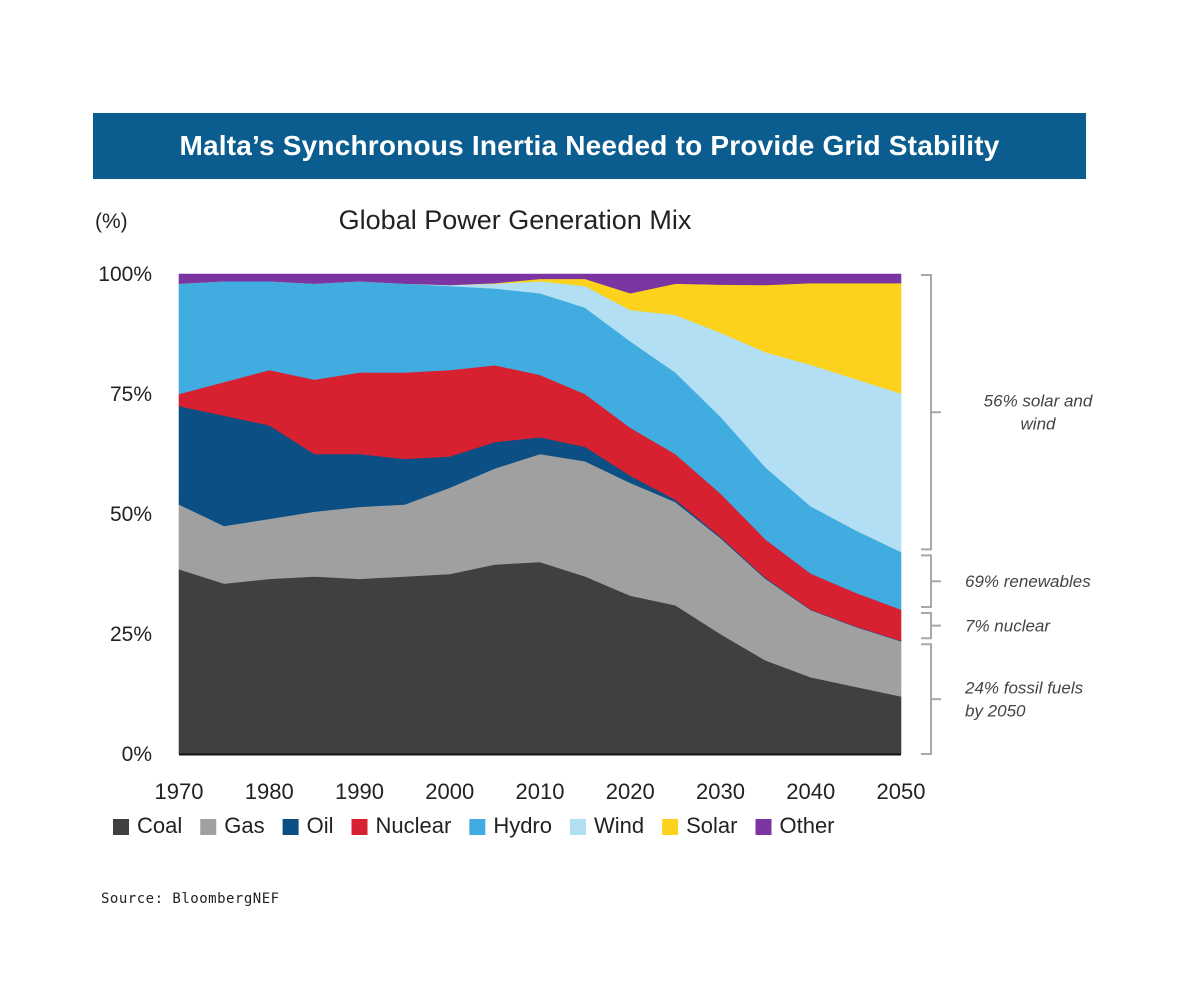 The height and width of the screenshot is (1000, 1200). What do you see at coordinates (244, 825) in the screenshot?
I see `legend-label: Gas` at bounding box center [244, 825].